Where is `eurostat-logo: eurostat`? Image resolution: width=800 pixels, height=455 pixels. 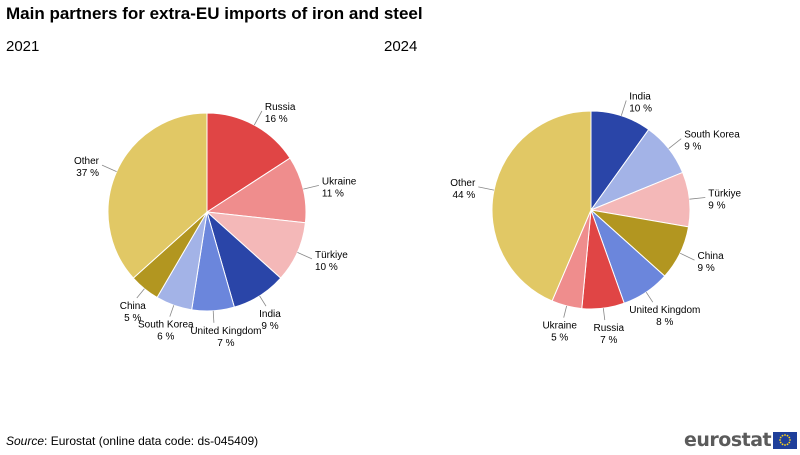 eurostat-logo: eurostat is located at coordinates (741, 440).